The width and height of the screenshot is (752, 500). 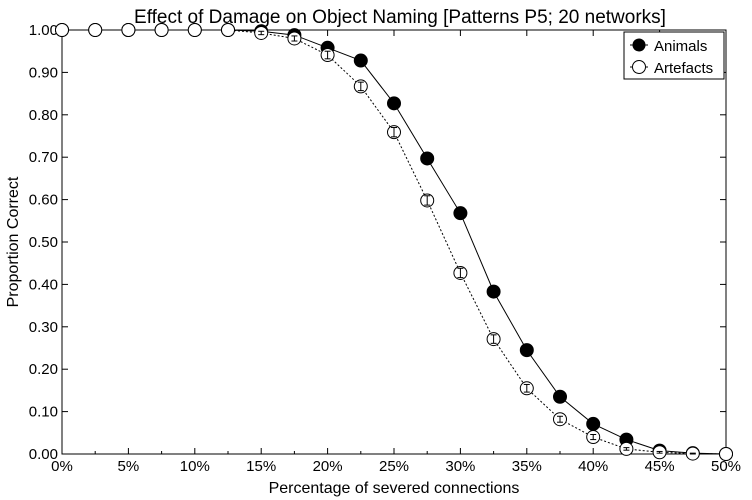 I want to click on x-tick-label: 15%, so click(x=261, y=466).